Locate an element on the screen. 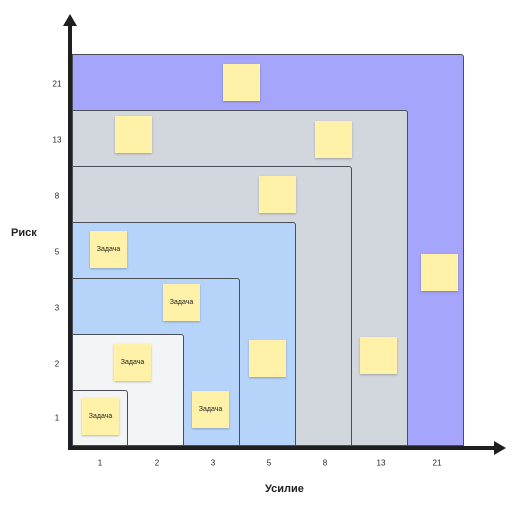  x-axis-title: Усилие is located at coordinates (284, 489).